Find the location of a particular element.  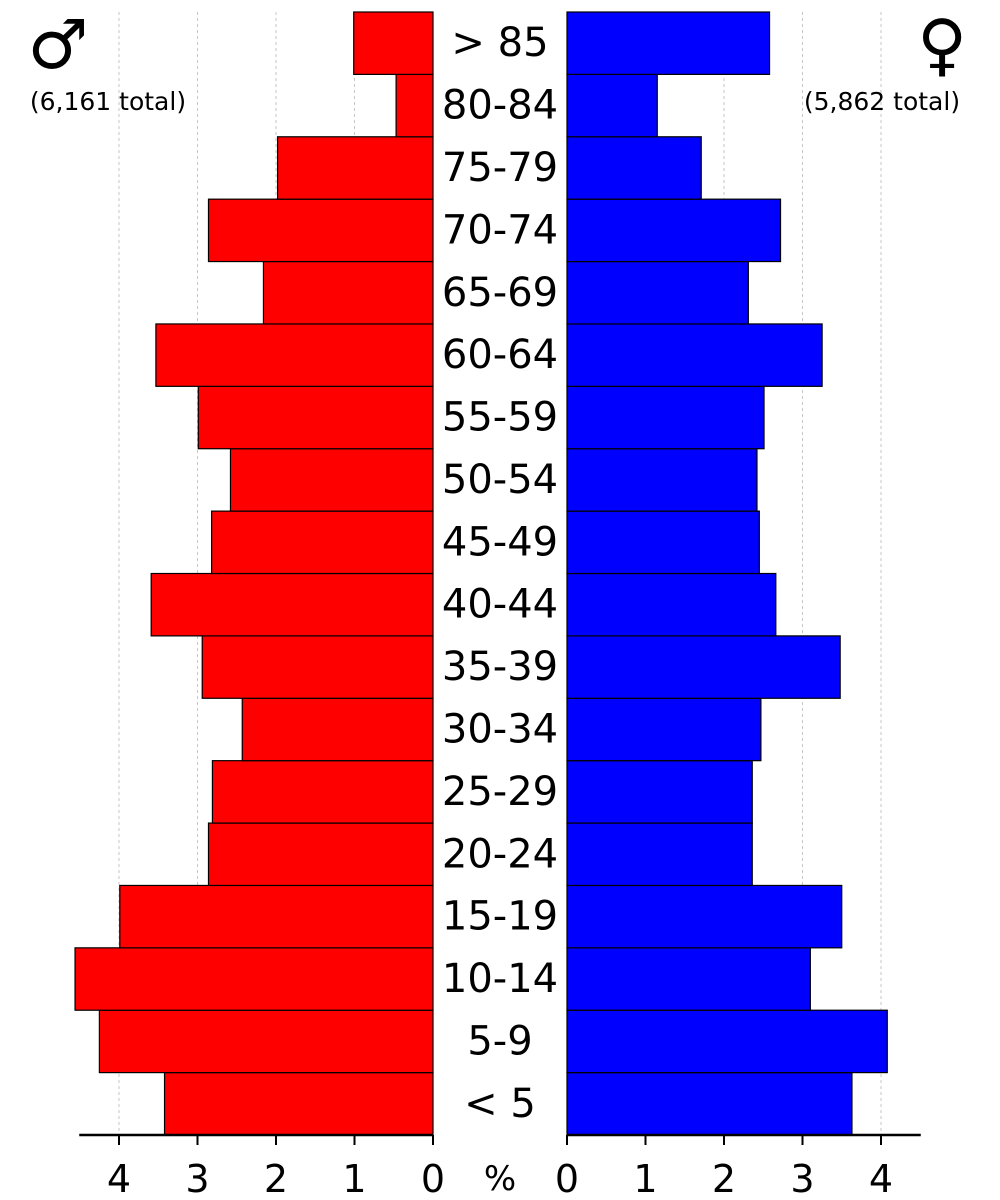

age-group-label: 60-64 is located at coordinates (500, 355).